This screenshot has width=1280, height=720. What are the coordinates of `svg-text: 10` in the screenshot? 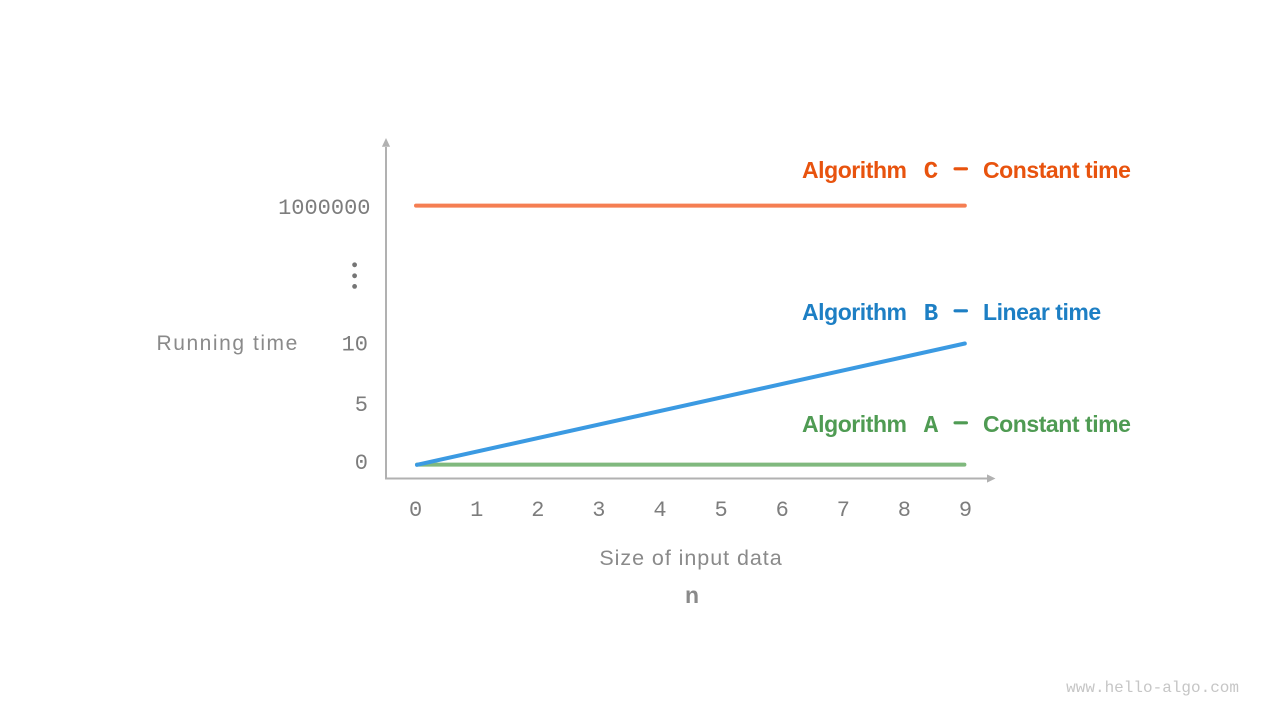 It's located at (355, 345).